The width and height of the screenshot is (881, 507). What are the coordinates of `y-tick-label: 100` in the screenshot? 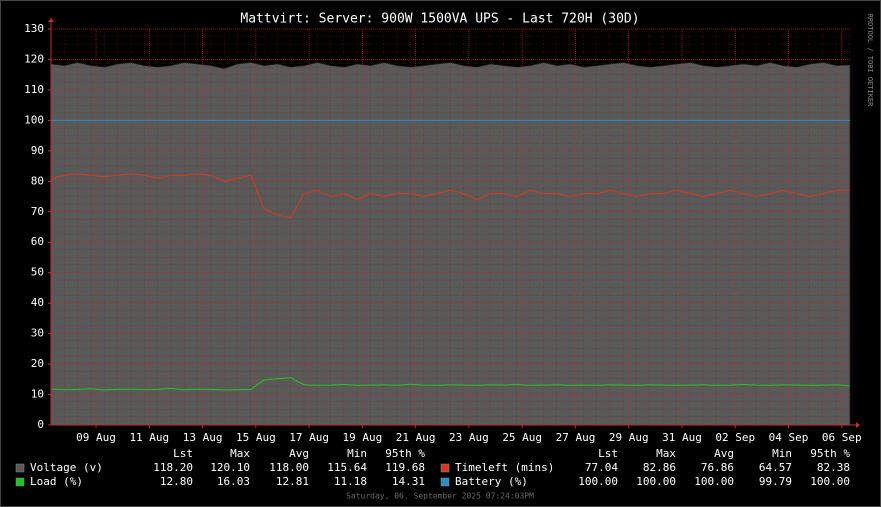 It's located at (34, 119).